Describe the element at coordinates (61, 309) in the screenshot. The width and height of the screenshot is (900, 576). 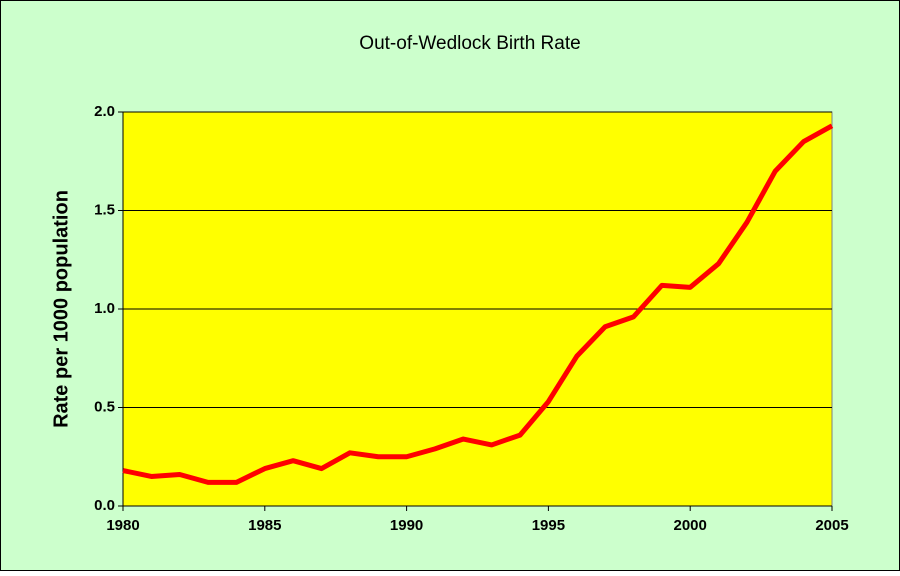
I see `y-axis-label: Rate per 1000 population` at that location.